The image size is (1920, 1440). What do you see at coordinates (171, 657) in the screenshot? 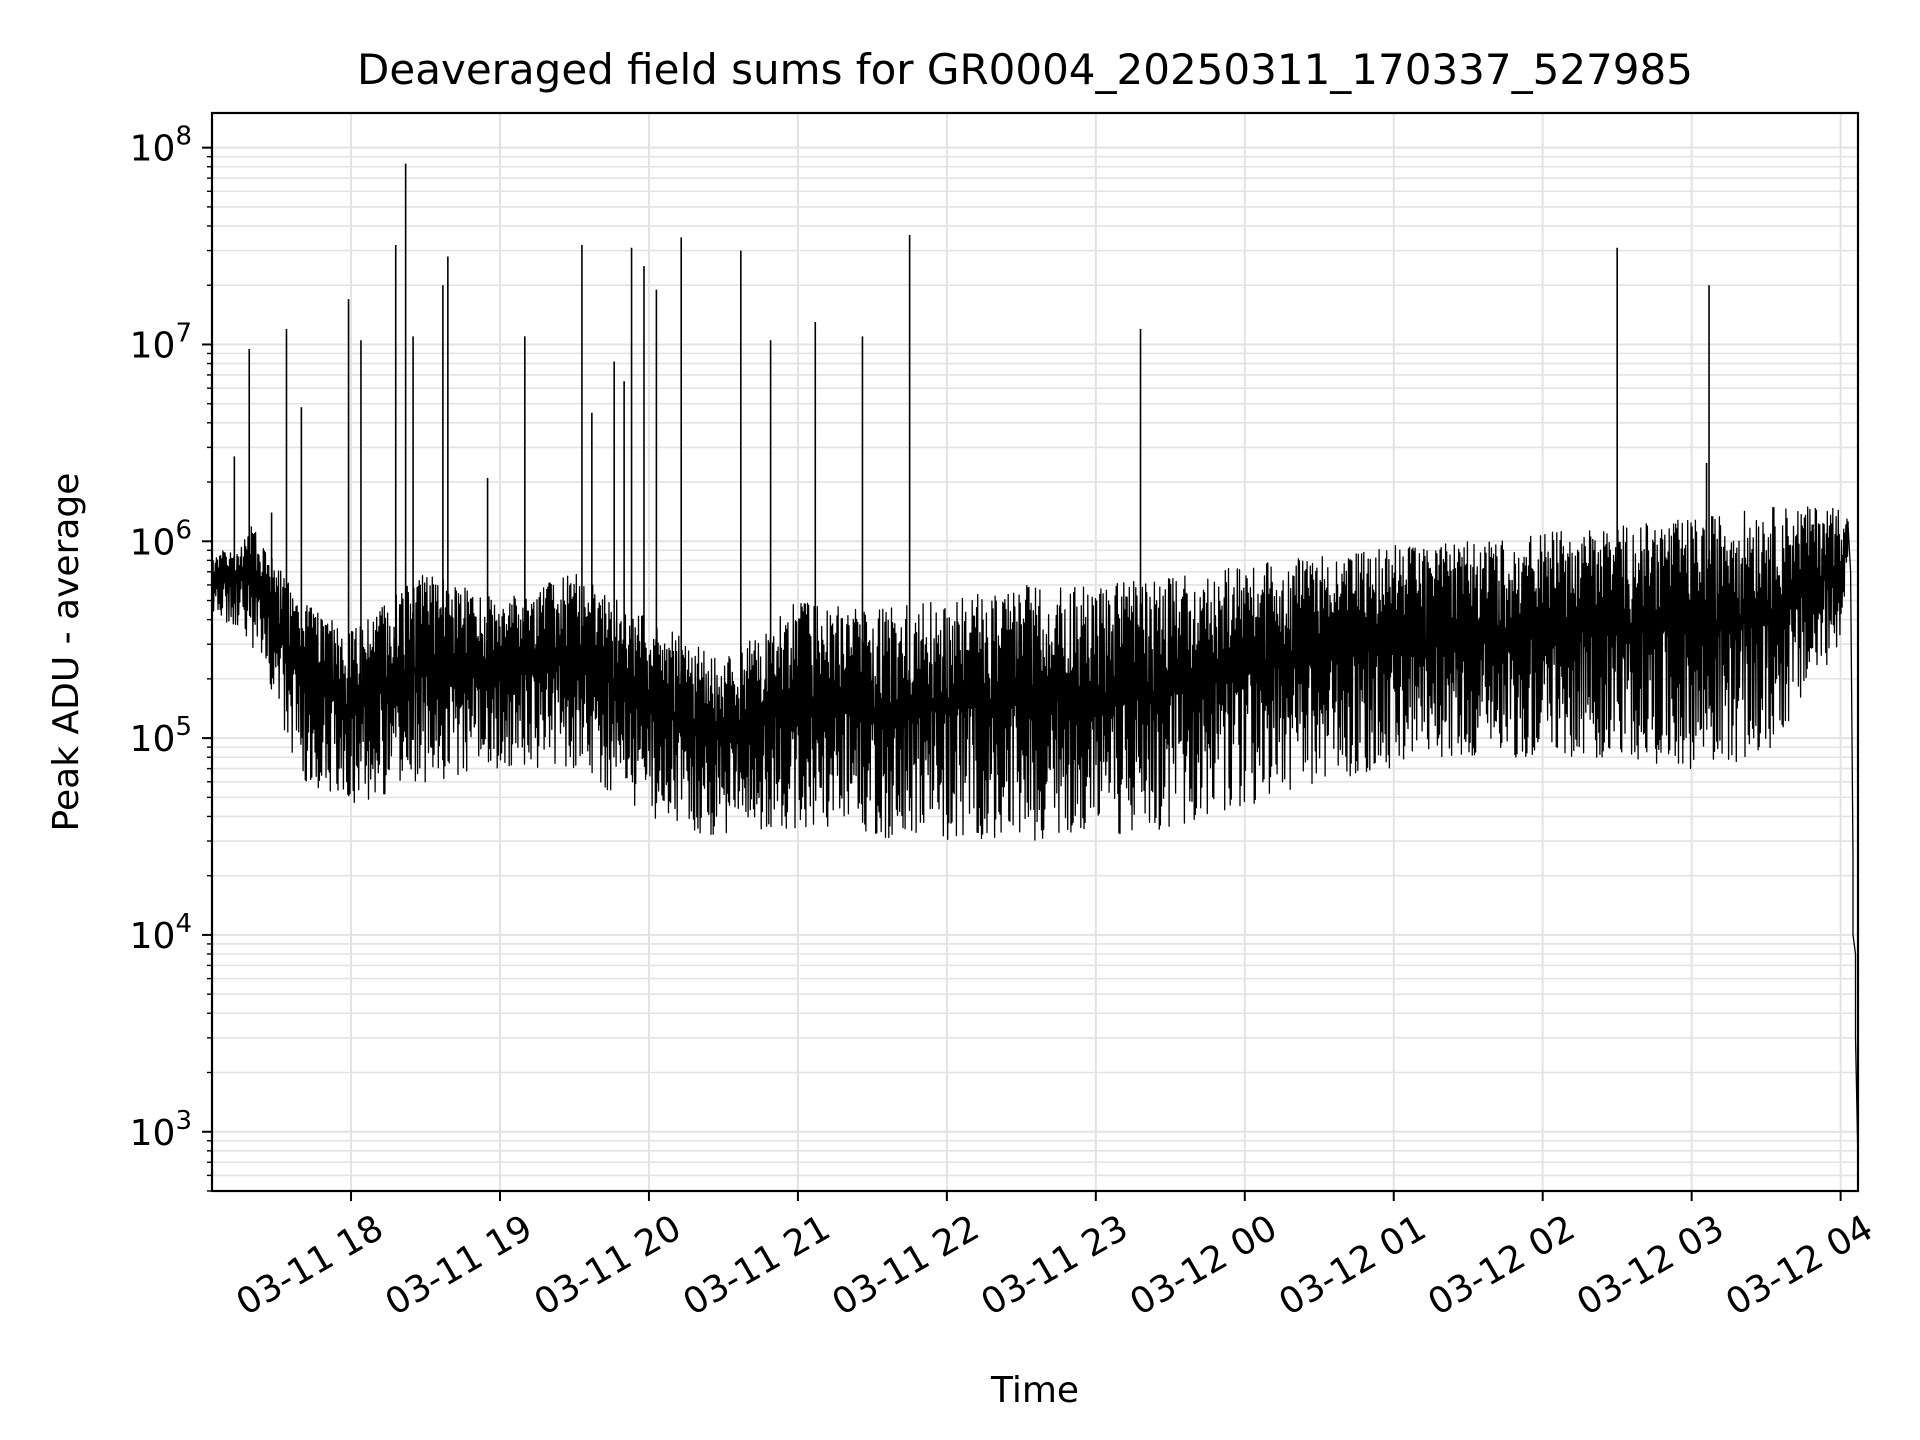
I see `y-axis: 10³ 10⁴ 10⁵ 10⁶ 10⁷ 10⁸` at bounding box center [171, 657].